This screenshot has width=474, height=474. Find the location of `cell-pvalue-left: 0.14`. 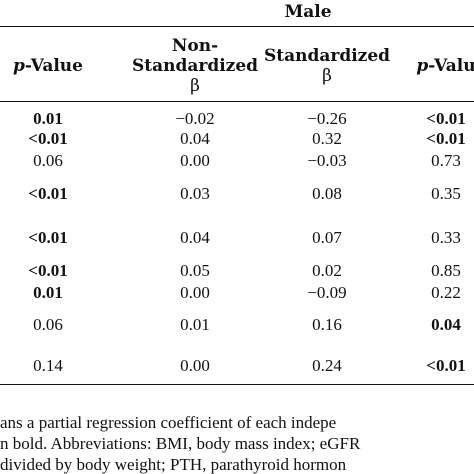

cell-pvalue-left: 0.14 is located at coordinates (48, 365).